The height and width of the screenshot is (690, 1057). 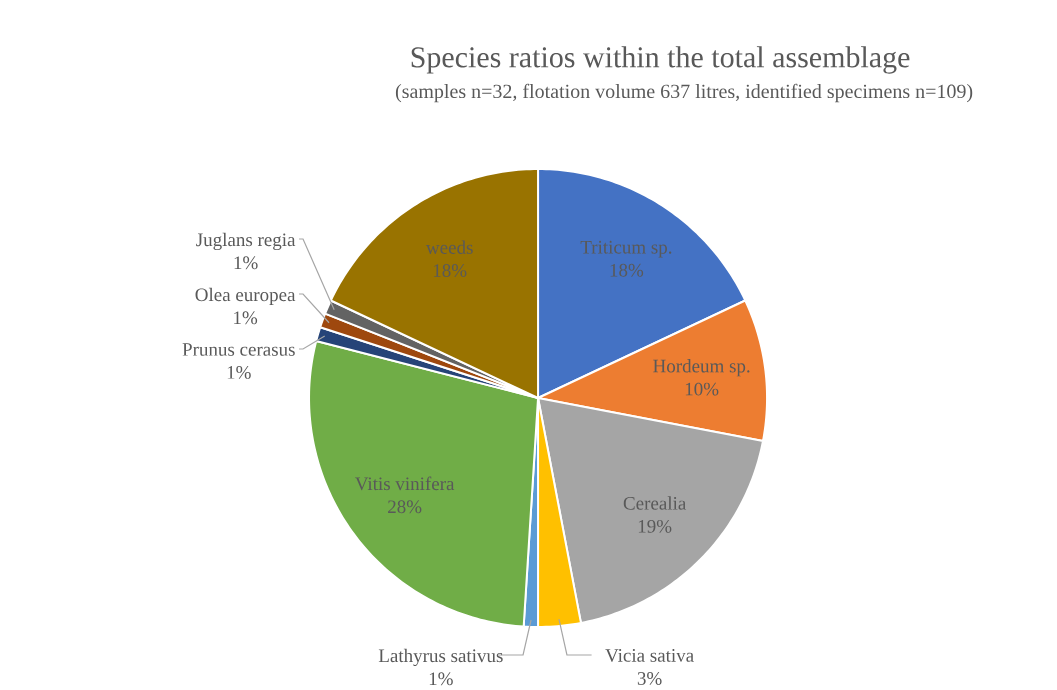 I want to click on slice-label: Juglans regia, so click(x=246, y=241).